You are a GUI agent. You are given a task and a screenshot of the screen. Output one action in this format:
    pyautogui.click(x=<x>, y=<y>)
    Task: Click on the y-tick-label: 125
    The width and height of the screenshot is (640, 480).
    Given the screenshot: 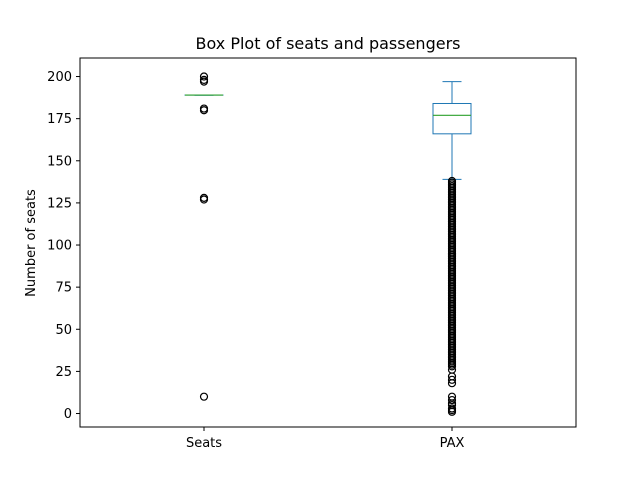 What is the action you would take?
    pyautogui.click(x=59, y=203)
    